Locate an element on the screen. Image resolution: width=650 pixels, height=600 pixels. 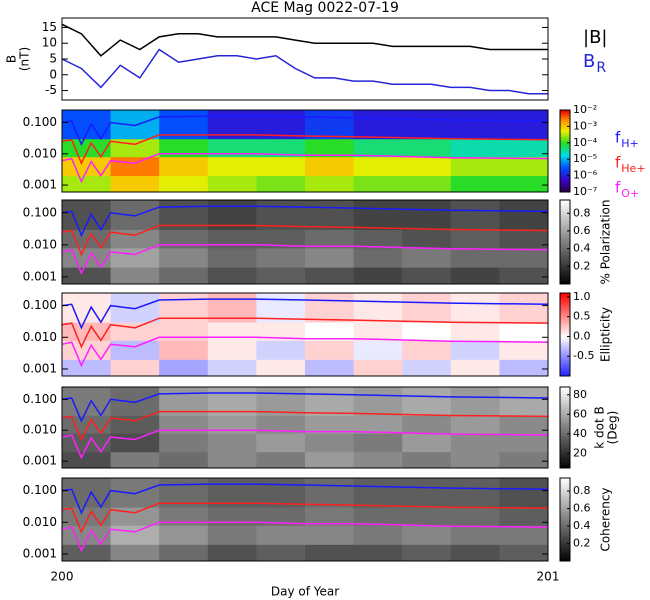
y-tick-label: 0.010 is located at coordinates (40, 337).